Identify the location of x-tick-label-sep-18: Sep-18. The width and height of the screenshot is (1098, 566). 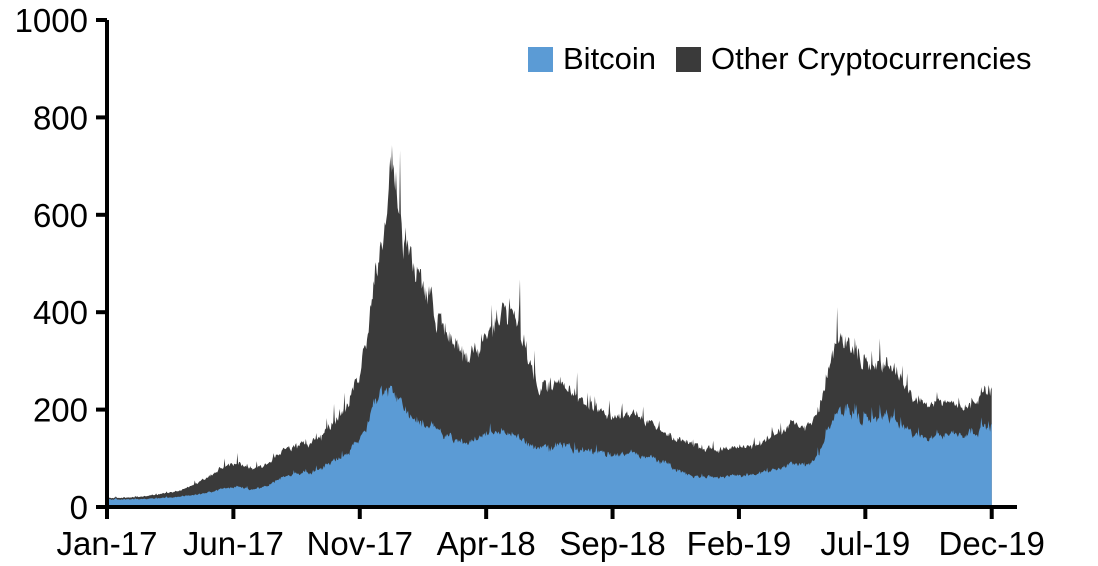
(612, 543).